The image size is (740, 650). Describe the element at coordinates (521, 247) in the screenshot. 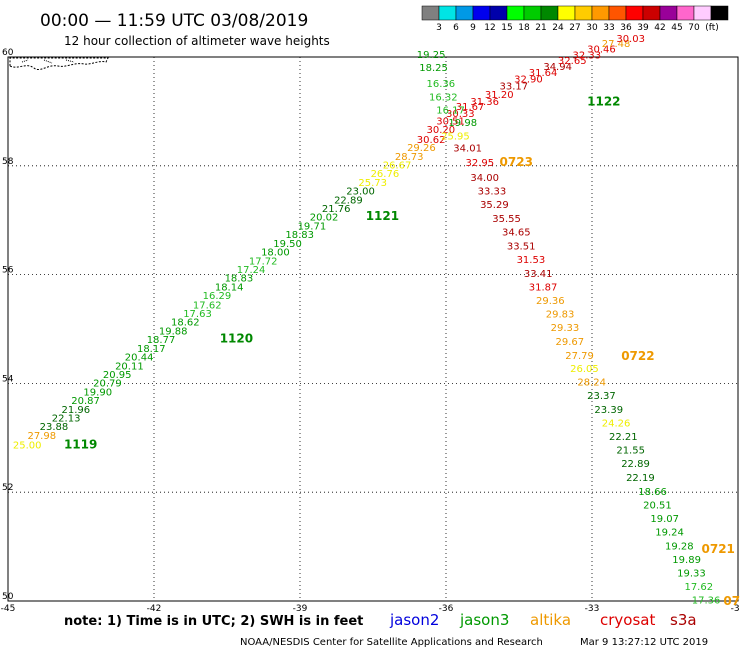

I see `wave-height-label: 33.51` at that location.